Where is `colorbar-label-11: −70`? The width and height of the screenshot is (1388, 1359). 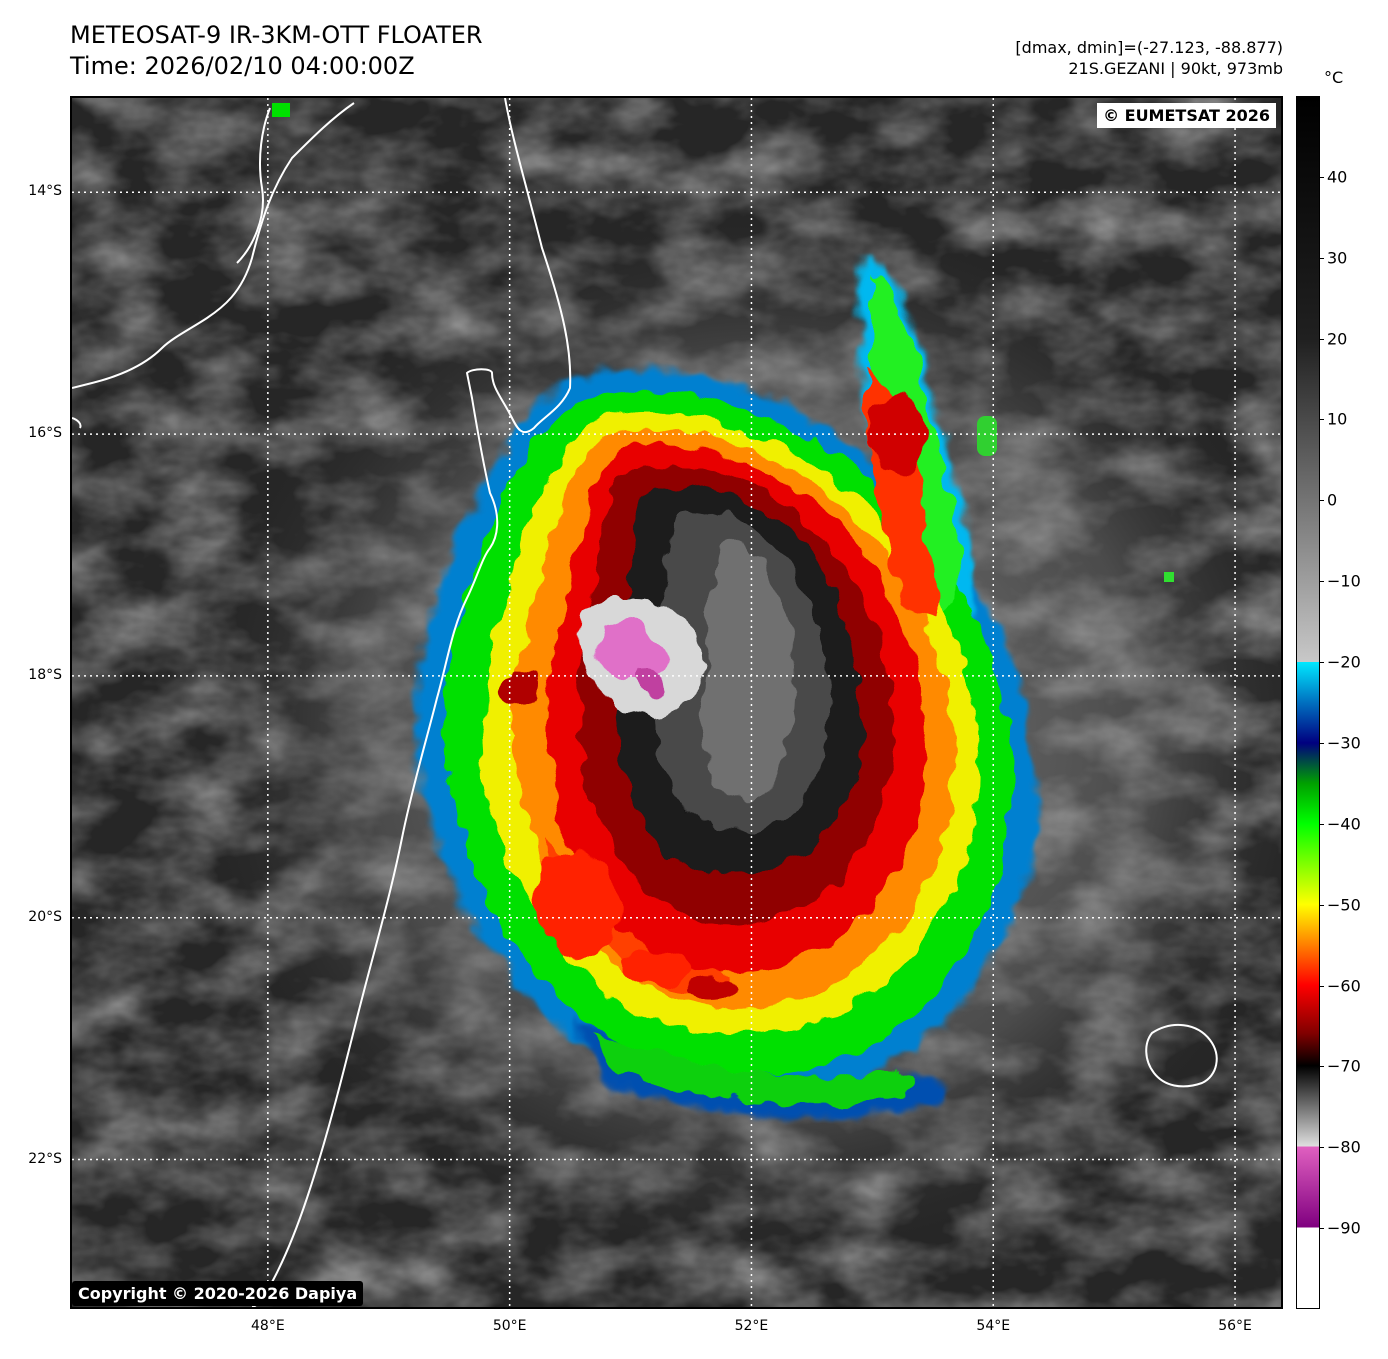
colorbar-label-11: −70 is located at coordinates (1344, 1066).